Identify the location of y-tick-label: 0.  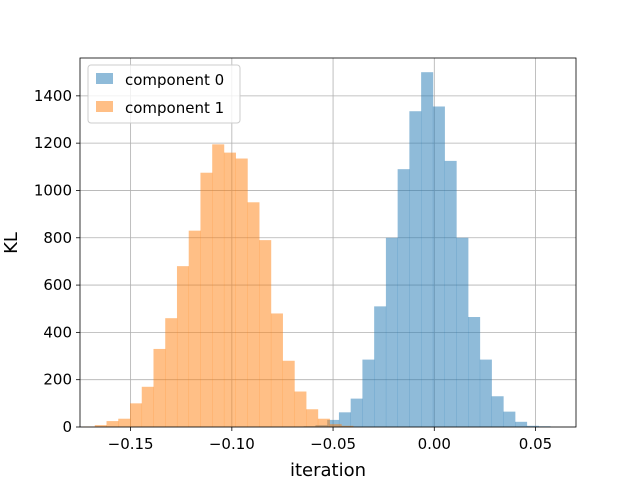
(67, 427).